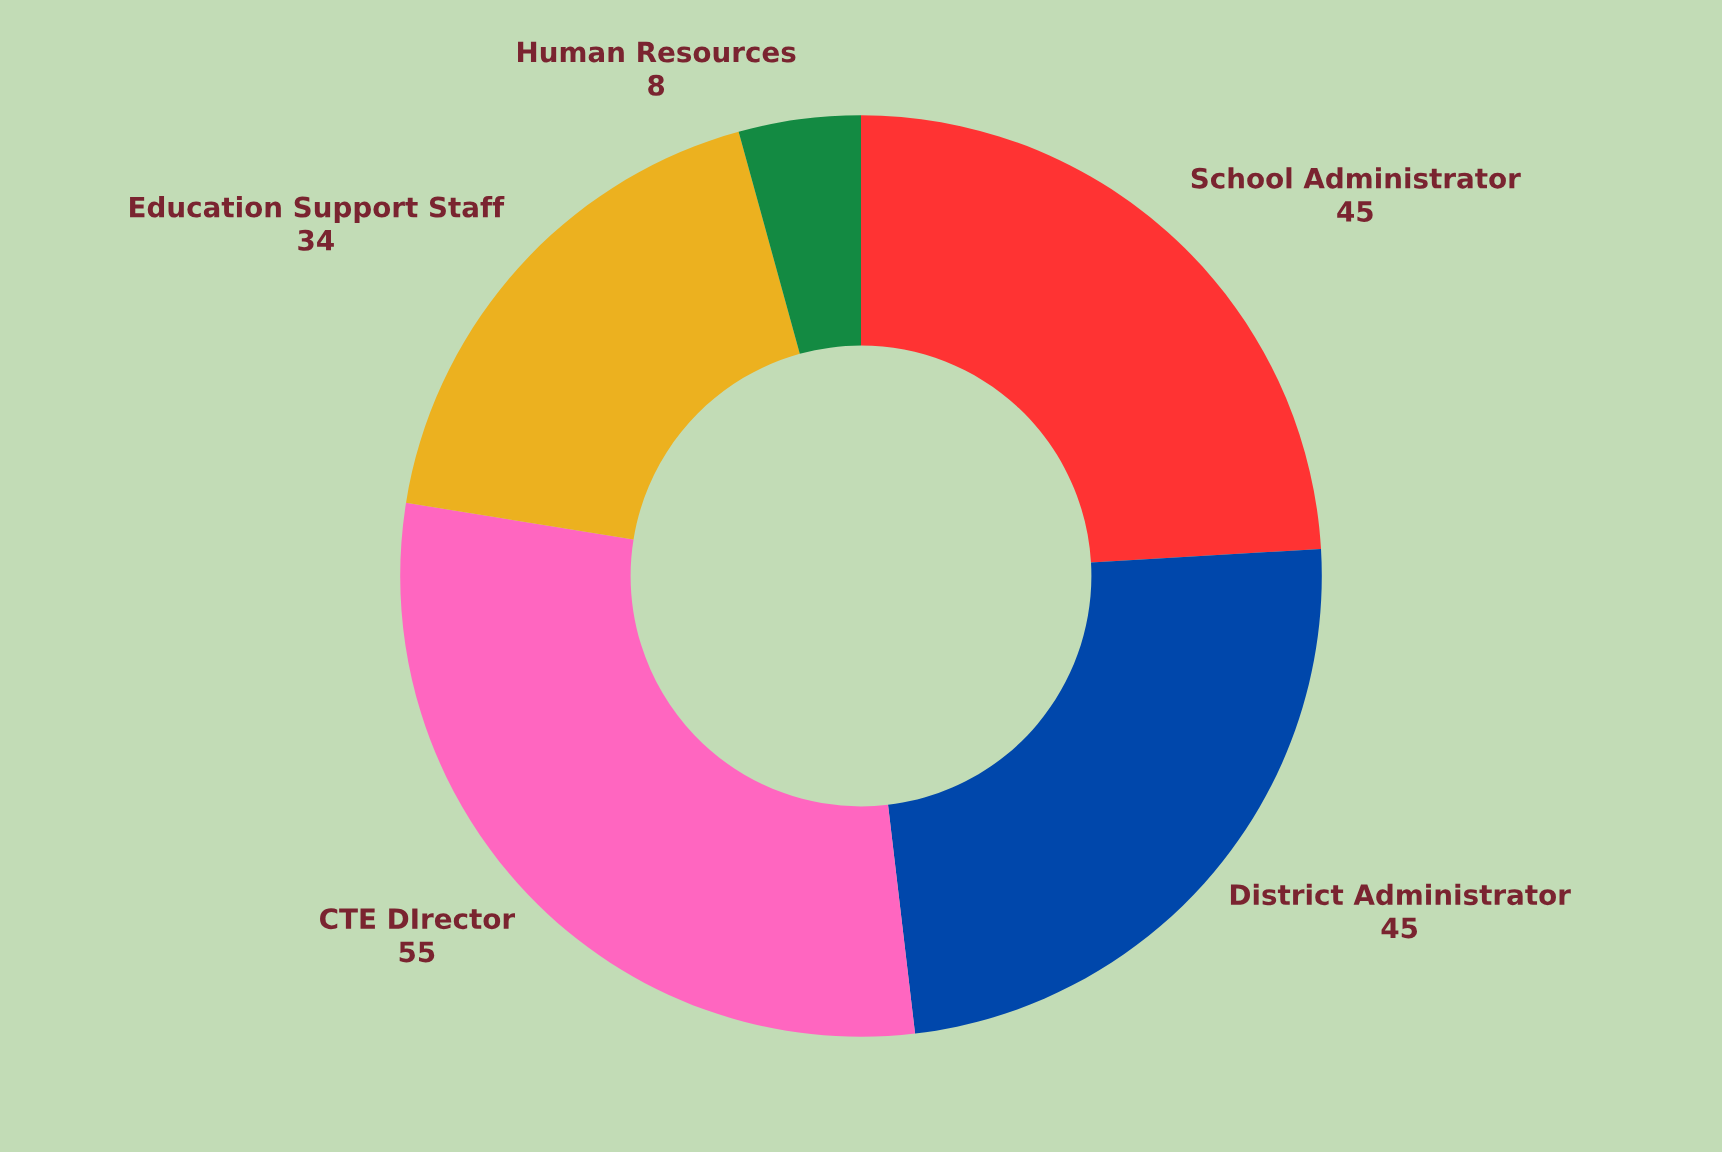 The height and width of the screenshot is (1152, 1722). I want to click on data-label: 34, so click(316, 240).